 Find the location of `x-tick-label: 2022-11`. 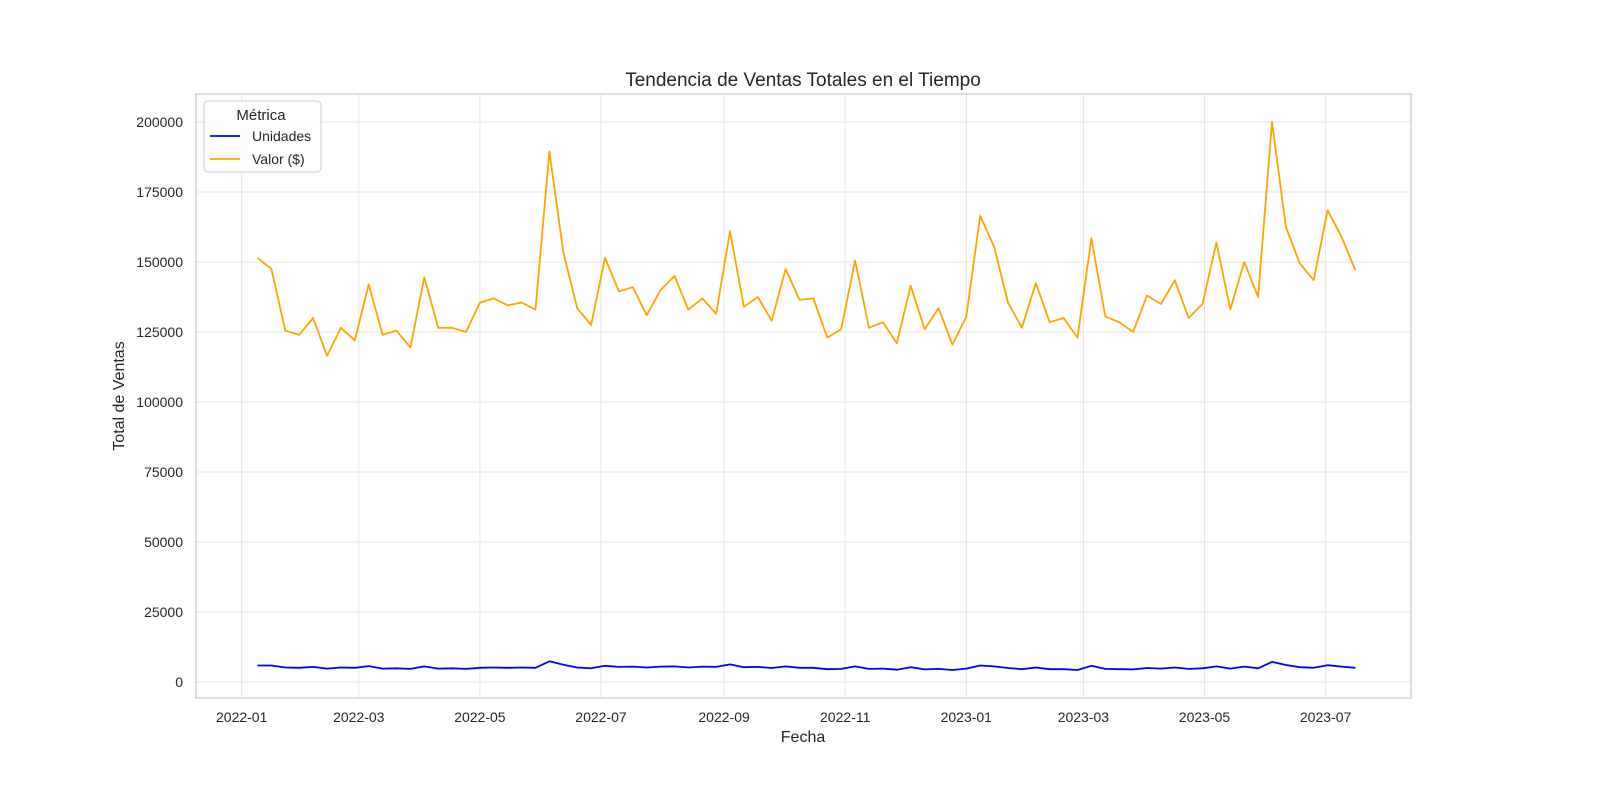

x-tick-label: 2022-11 is located at coordinates (845, 717).